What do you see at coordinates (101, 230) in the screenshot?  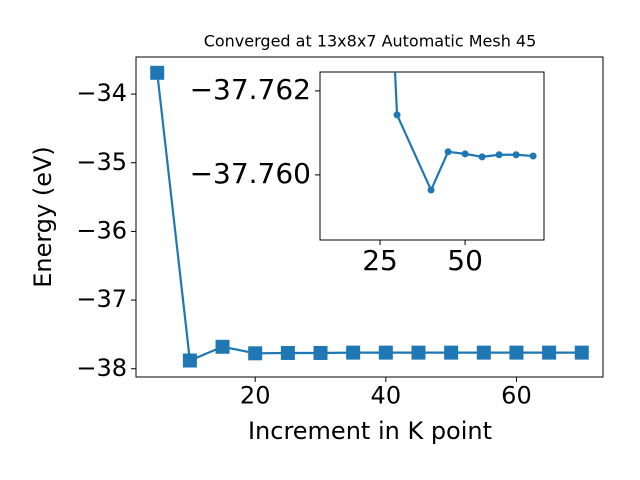 I see `y-tick-label: −36` at bounding box center [101, 230].